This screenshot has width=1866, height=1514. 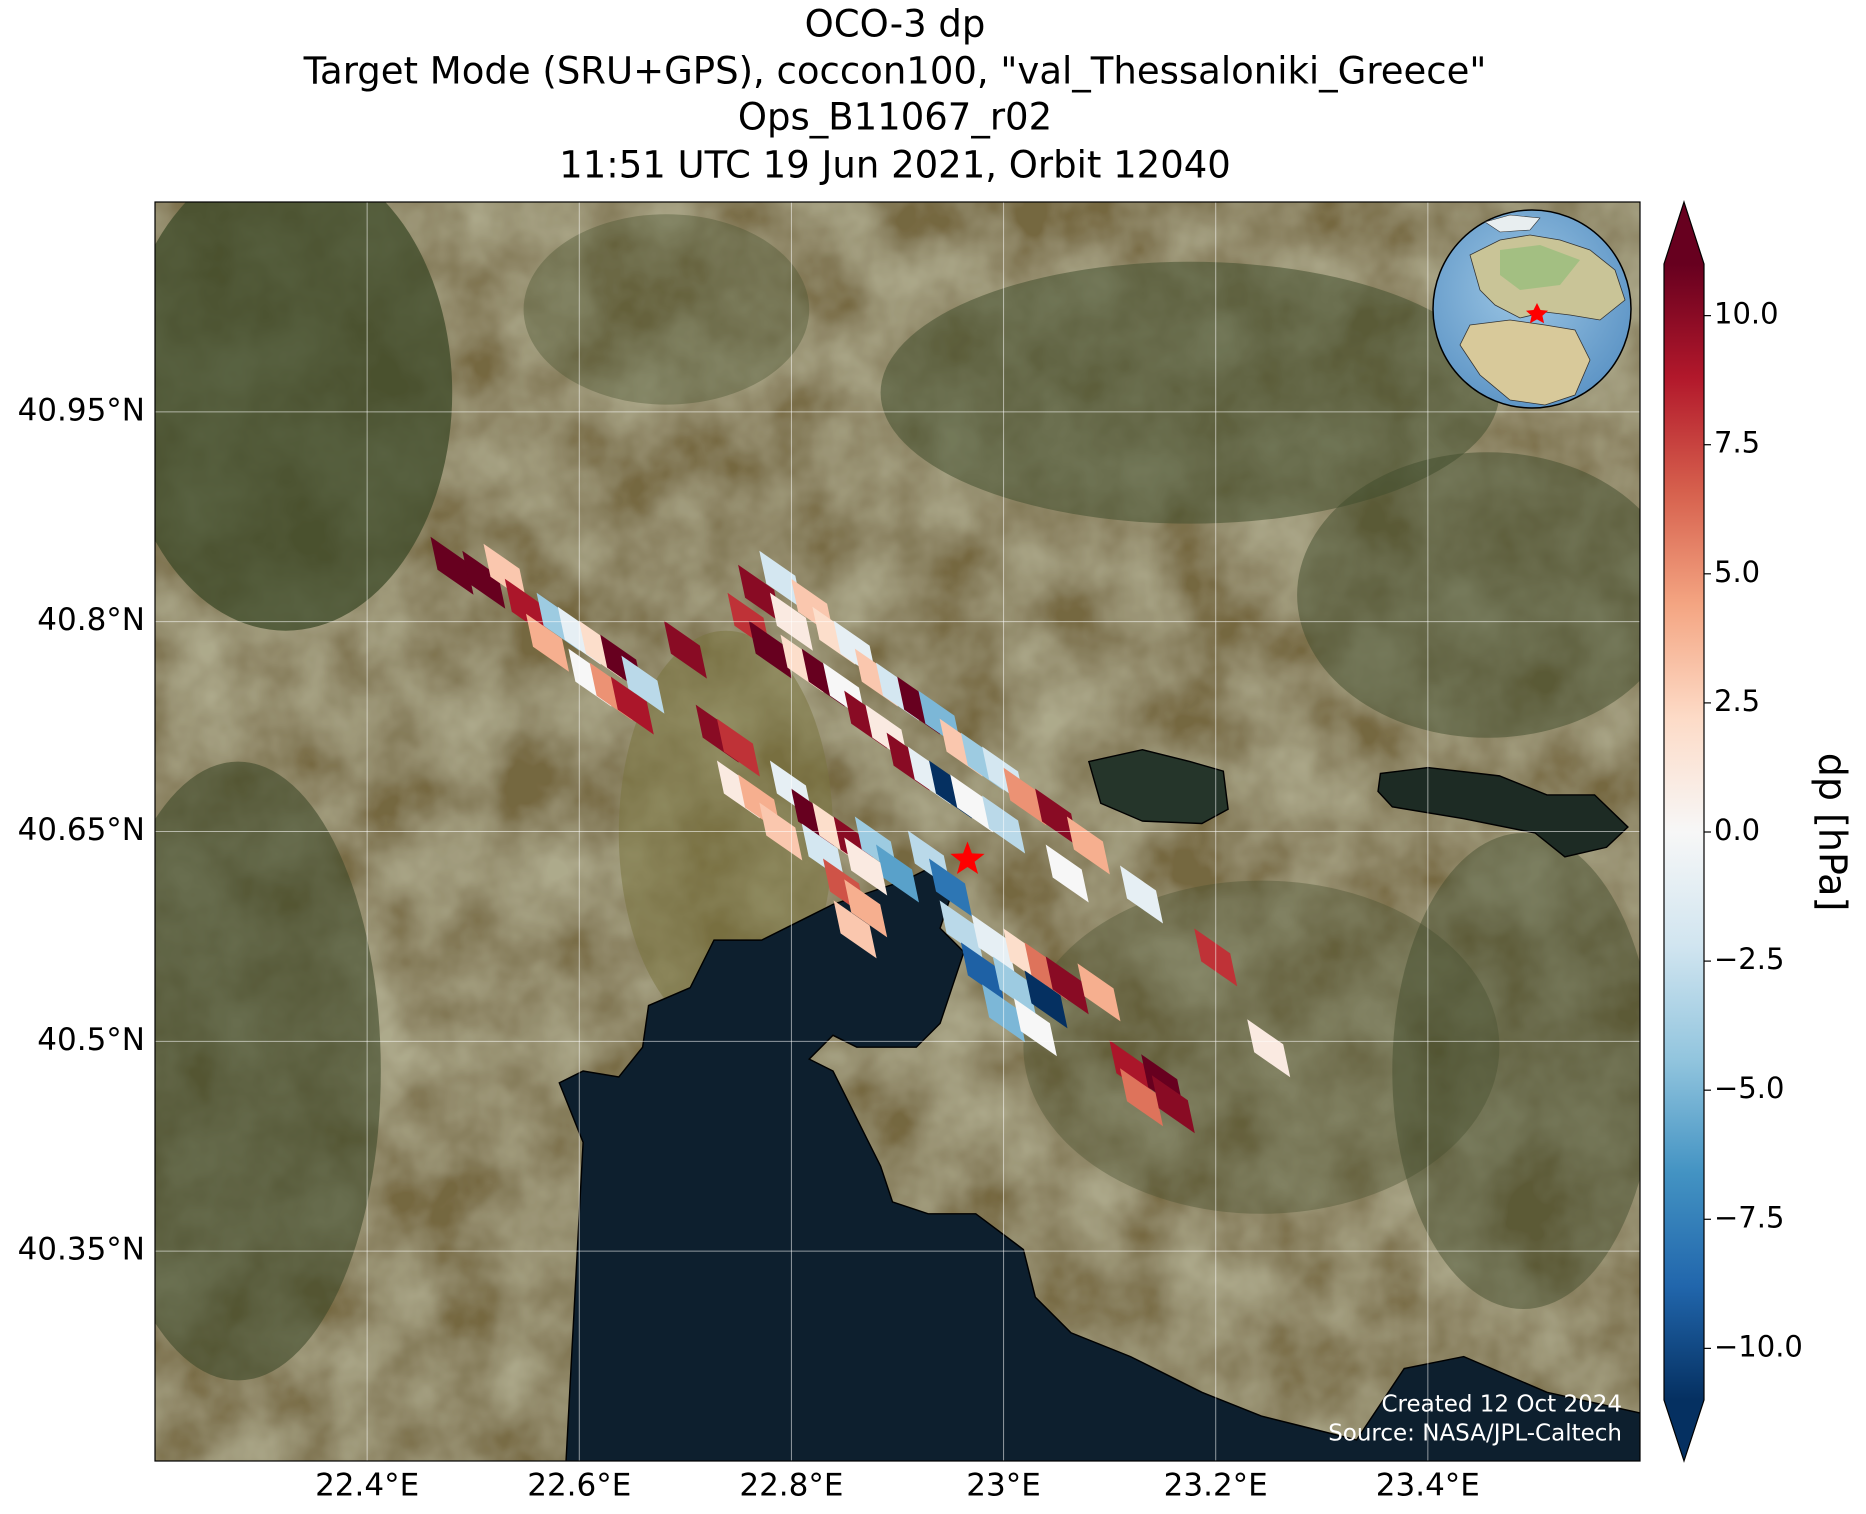 I want to click on y-tick-label: 40.5°N, so click(x=91, y=1040).